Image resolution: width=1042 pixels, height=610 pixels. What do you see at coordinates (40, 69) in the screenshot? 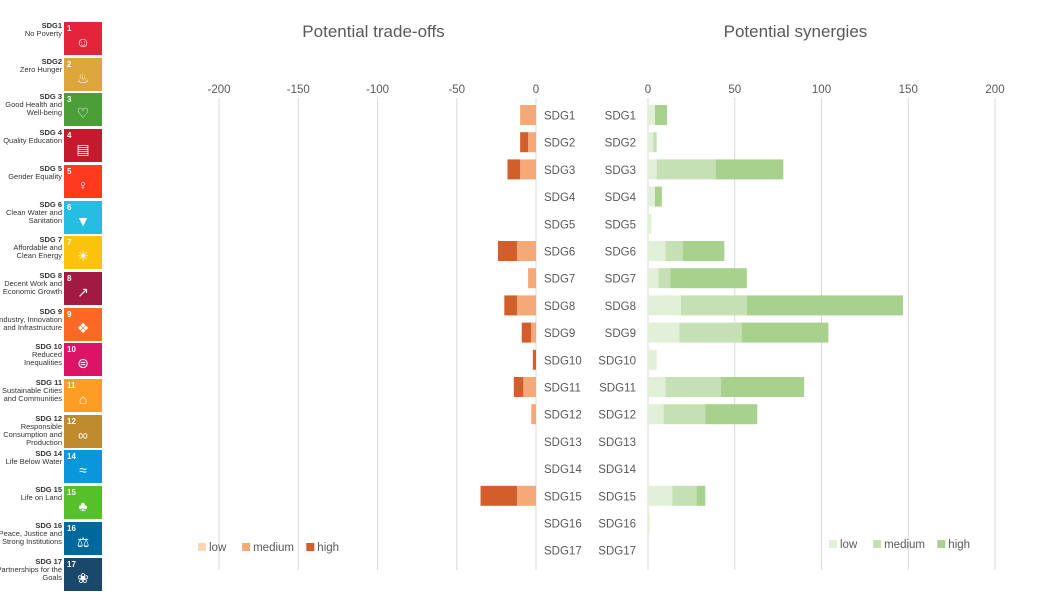
I see `sdg-panel-name: Zero Hunger` at bounding box center [40, 69].